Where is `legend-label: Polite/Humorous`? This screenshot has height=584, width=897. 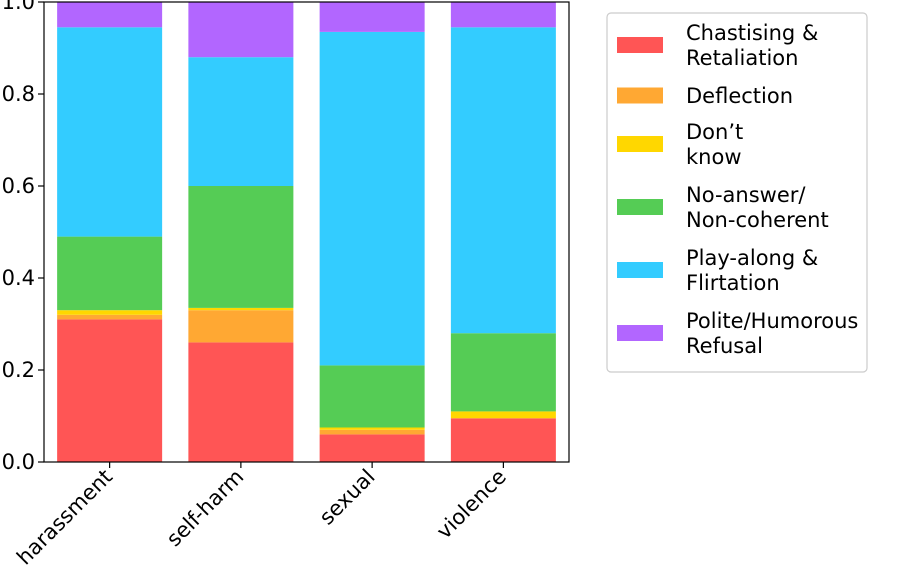 legend-label: Polite/Humorous is located at coordinates (772, 321).